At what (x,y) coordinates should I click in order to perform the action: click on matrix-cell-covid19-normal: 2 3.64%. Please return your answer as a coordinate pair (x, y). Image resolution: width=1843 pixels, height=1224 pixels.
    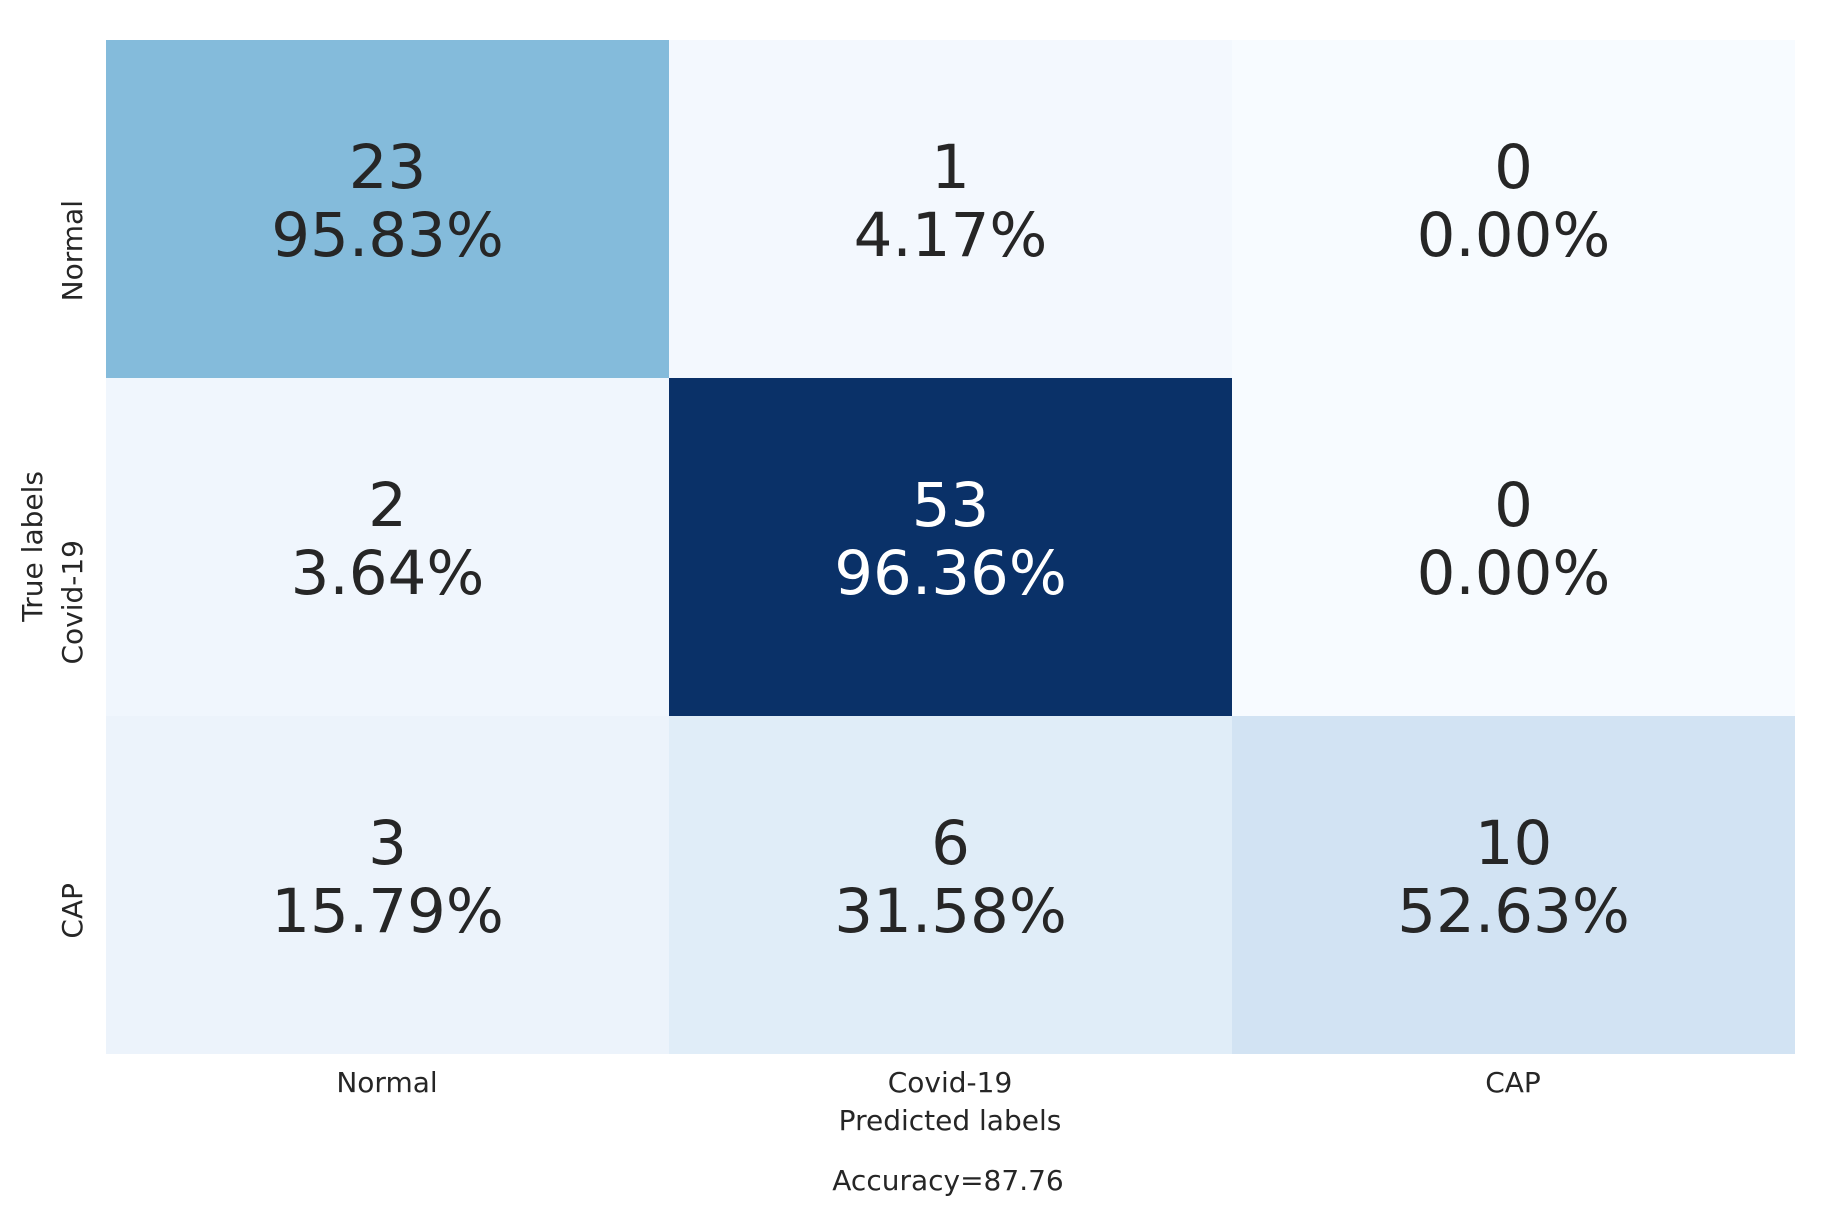
    Looking at the image, I should click on (387, 547).